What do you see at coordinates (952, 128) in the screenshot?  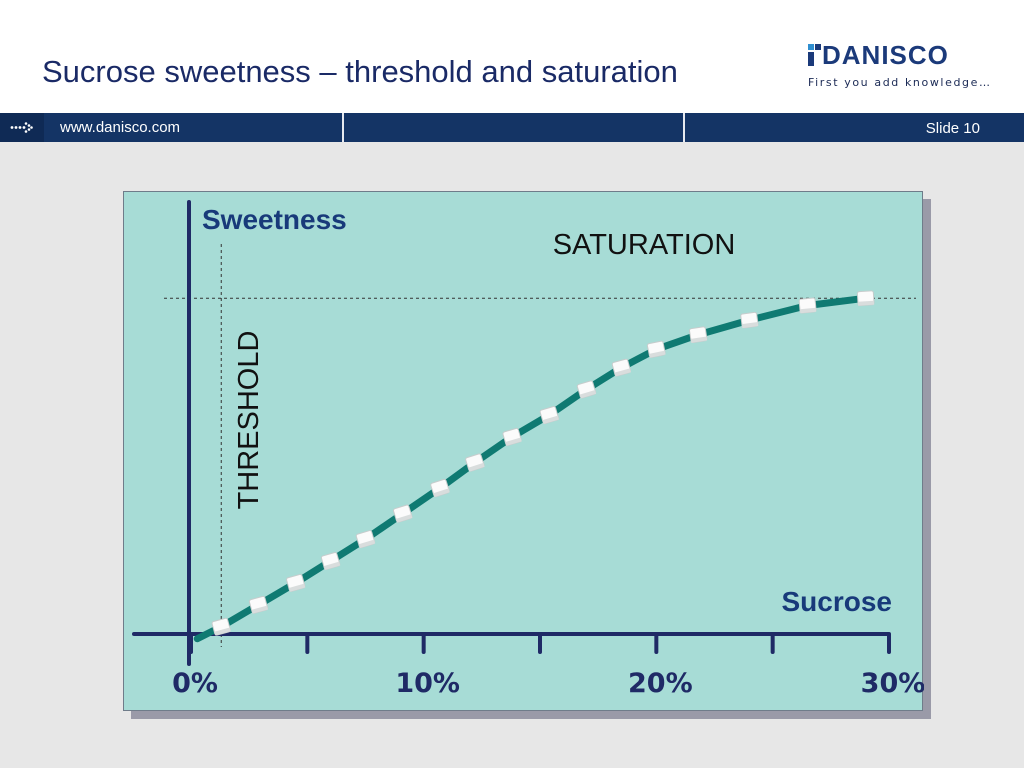 I see `slide-number: Slide 10` at bounding box center [952, 128].